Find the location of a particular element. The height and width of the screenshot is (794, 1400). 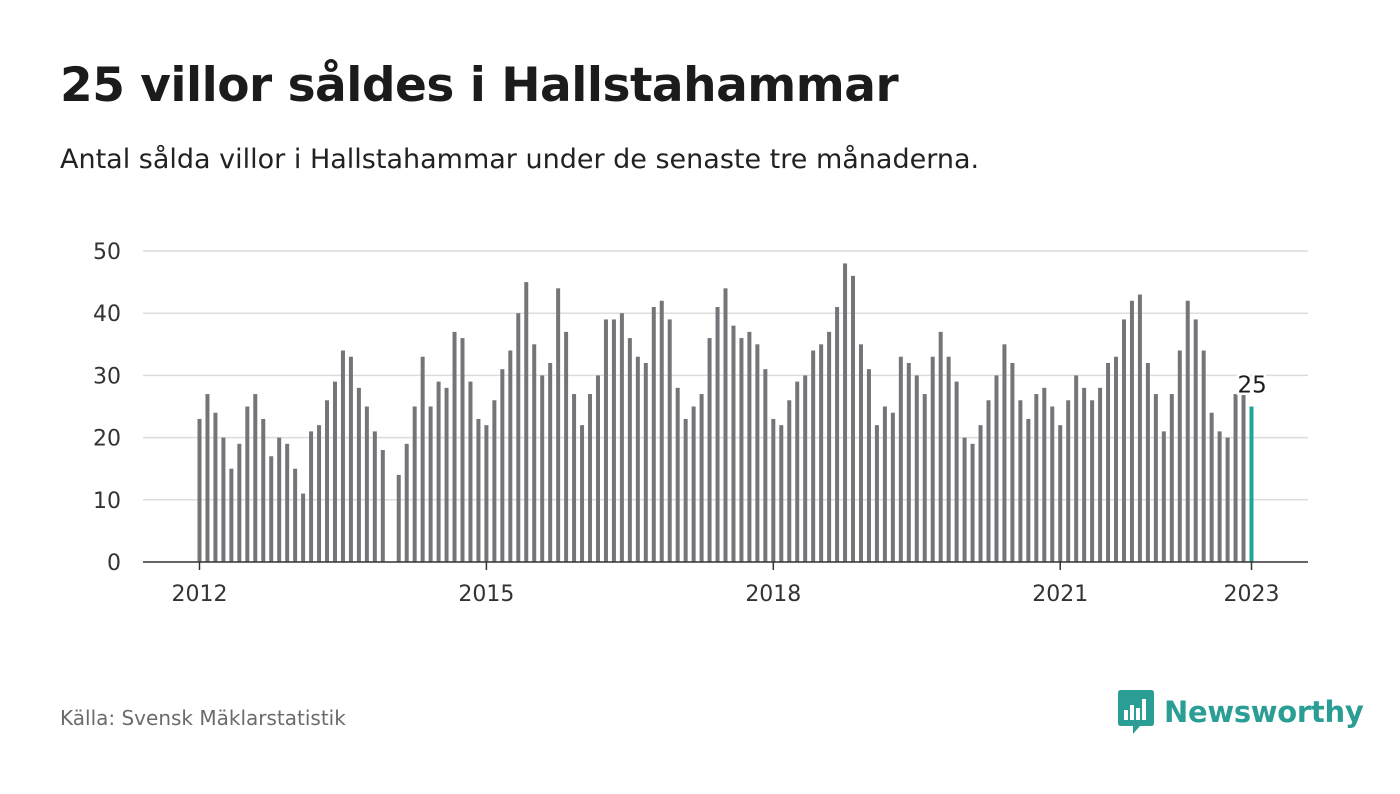

y-tick-label: 10 is located at coordinates (107, 501).